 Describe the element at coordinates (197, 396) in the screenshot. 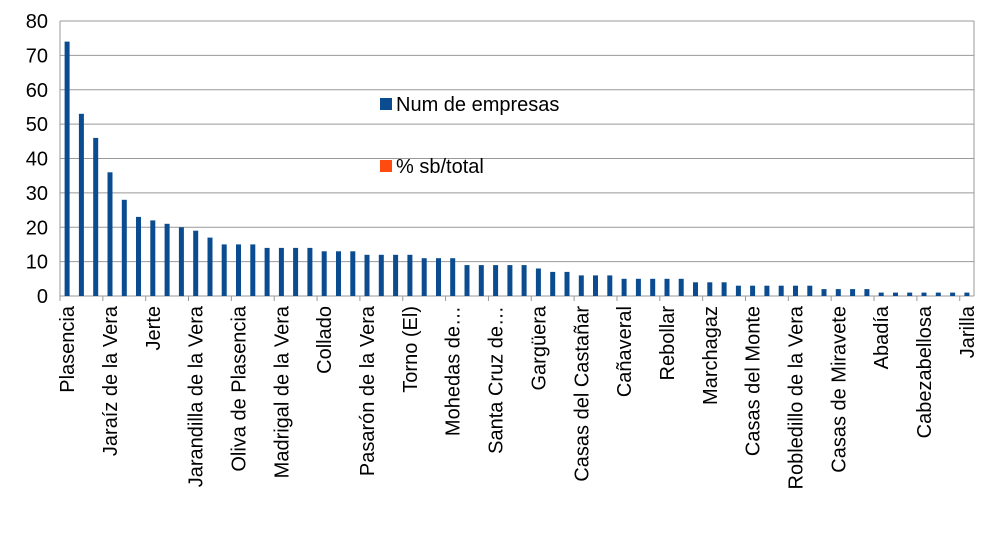

I see `x-tick-label: Jarandilla de la Vera` at that location.